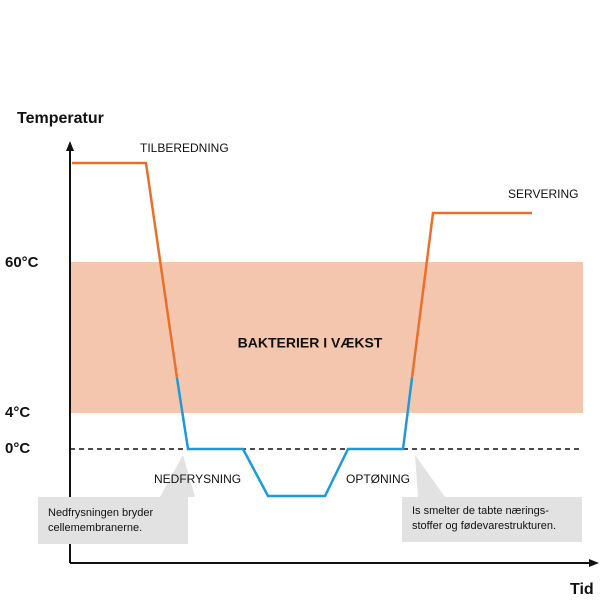 Image resolution: width=608 pixels, height=608 pixels. I want to click on serving-curve, so click(471, 295).